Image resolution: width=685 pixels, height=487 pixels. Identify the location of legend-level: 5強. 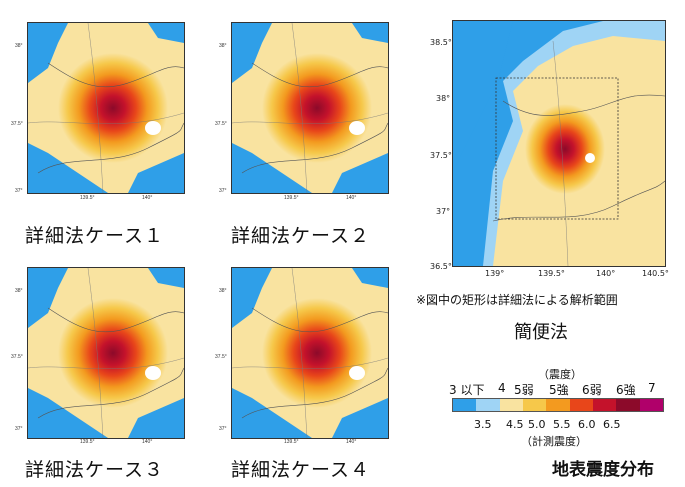
(559, 390).